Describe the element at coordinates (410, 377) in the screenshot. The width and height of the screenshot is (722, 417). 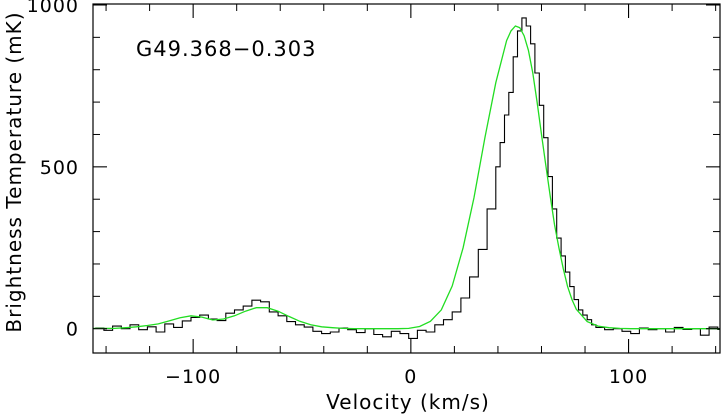
I see `x-tick-label: 0` at that location.